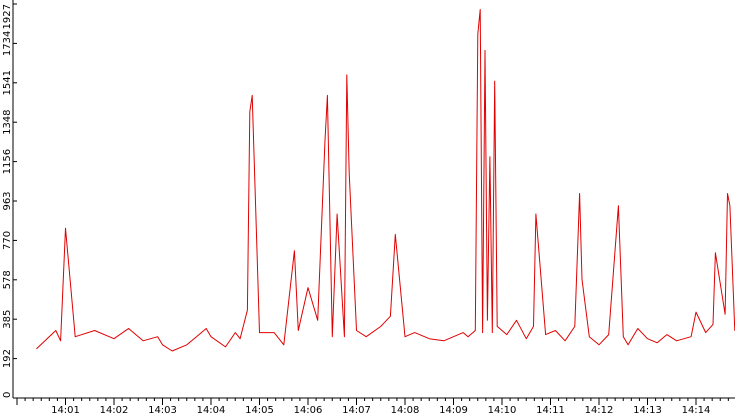 The image size is (735, 415). What do you see at coordinates (647, 410) in the screenshot?
I see `x-tick-label: 14:13` at bounding box center [647, 410].